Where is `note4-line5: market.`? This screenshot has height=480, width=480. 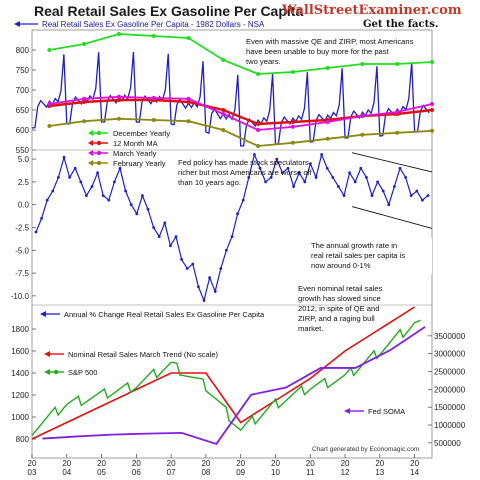 note4-line5: market. is located at coordinates (310, 328).